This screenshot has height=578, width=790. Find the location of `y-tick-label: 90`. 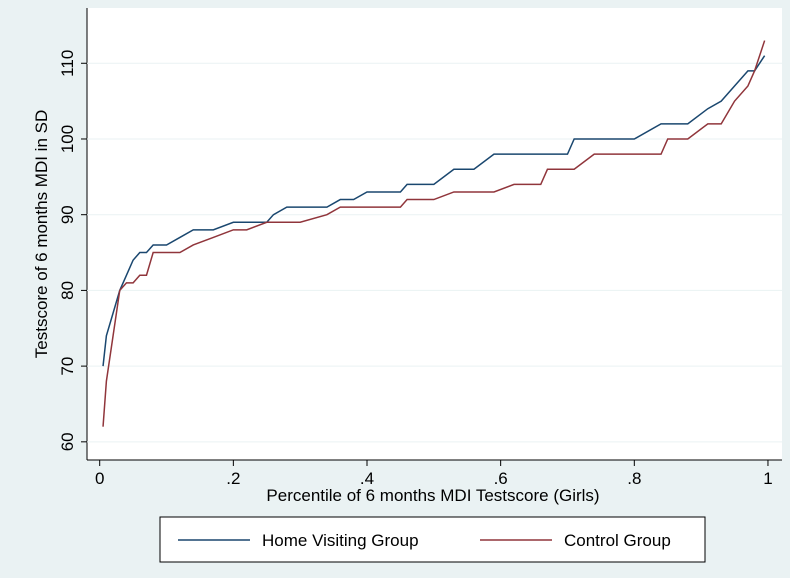

y-tick-label: 90 is located at coordinates (67, 214).